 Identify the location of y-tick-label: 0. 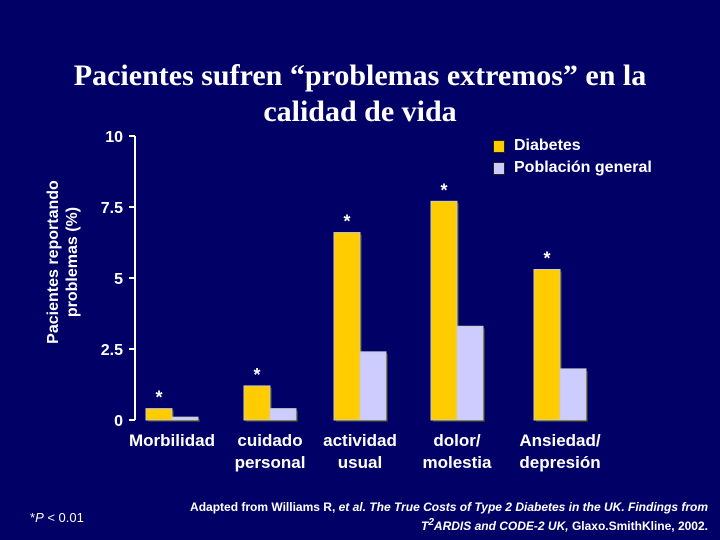
(118, 421).